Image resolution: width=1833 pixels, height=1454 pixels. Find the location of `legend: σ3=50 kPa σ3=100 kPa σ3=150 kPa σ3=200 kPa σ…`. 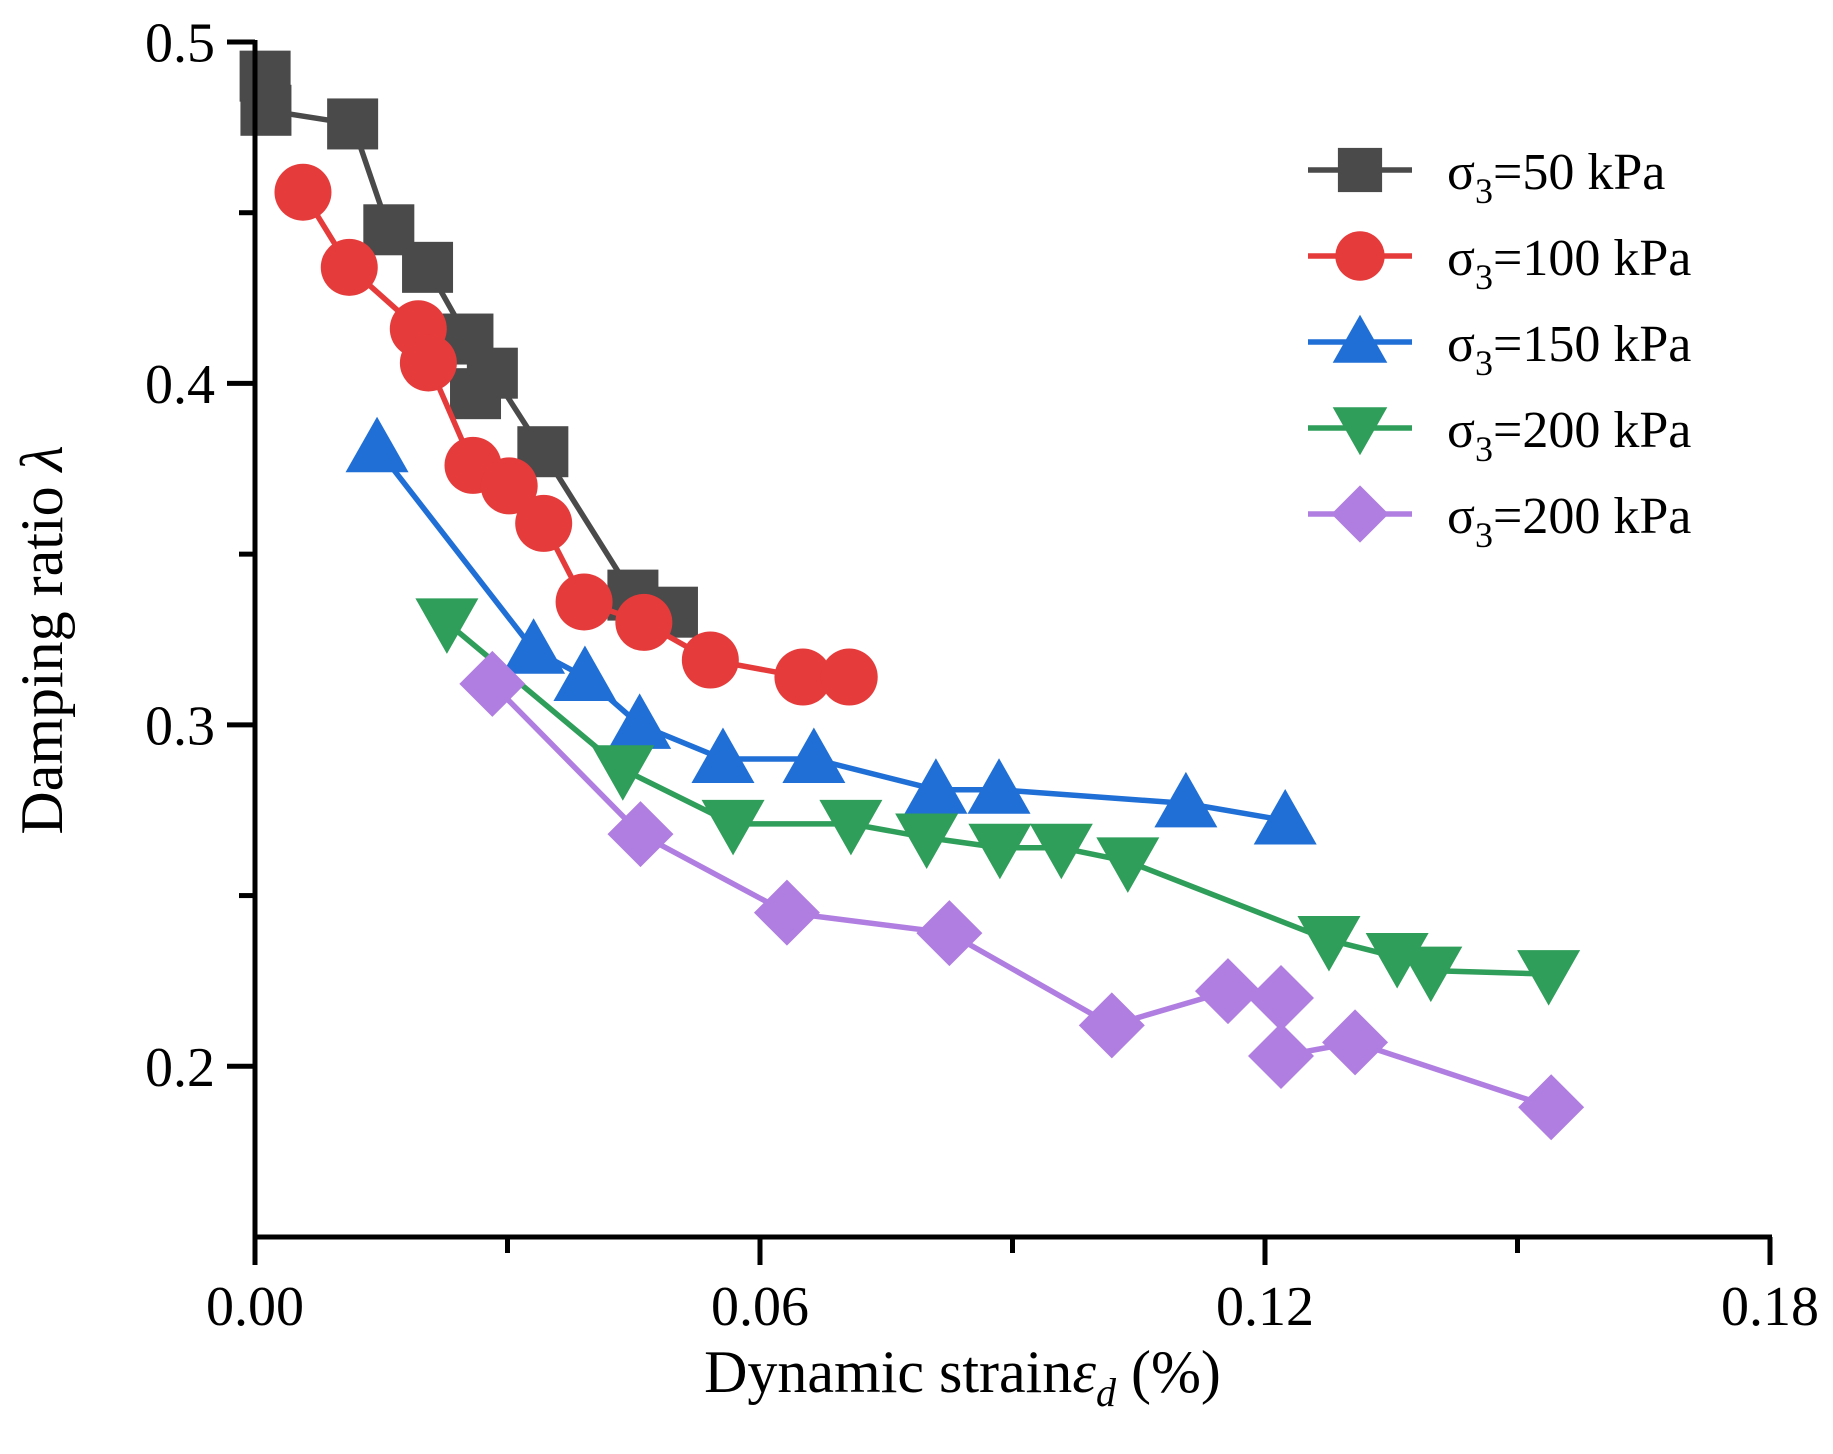

legend: σ3=50 kPa σ3=100 kPa σ3=150 kPa σ3=200 kPa σ… is located at coordinates (1499, 349).